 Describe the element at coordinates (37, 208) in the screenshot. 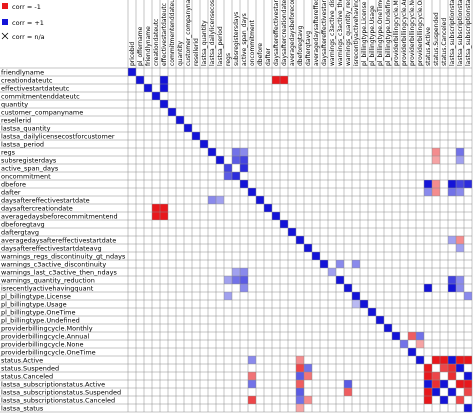

I see `row-label: daysaftercreationdate` at that location.